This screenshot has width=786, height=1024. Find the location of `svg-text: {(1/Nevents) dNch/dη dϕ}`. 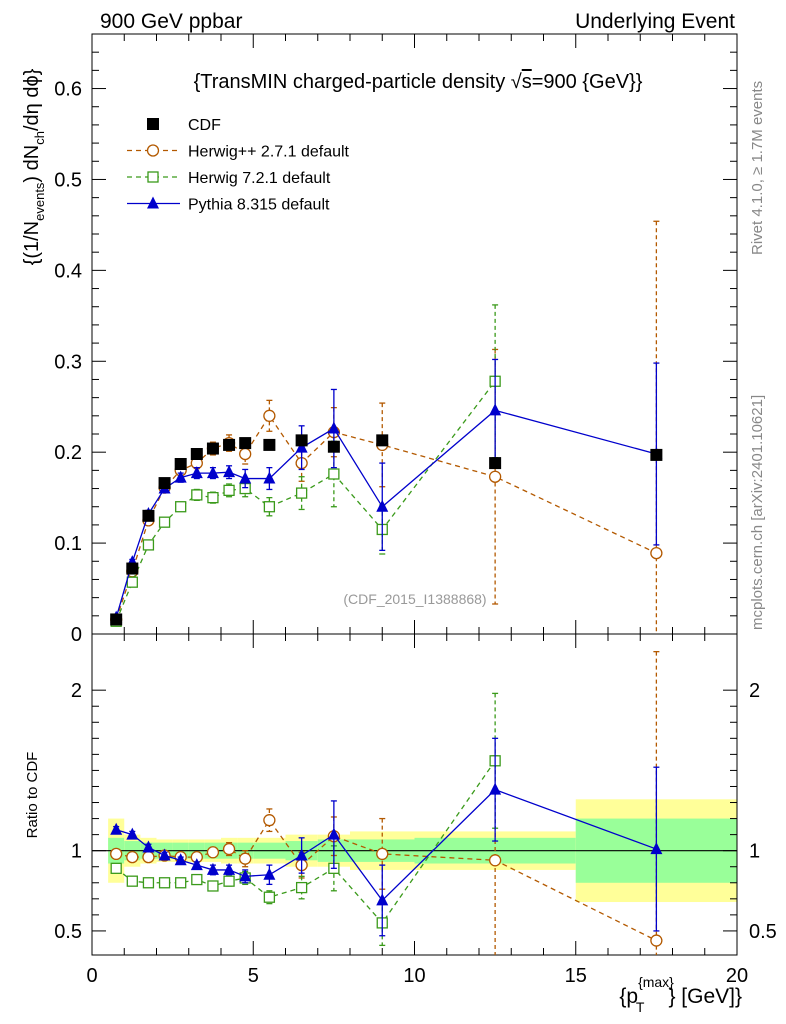

svg-text: {(1/Nevents) dNch/dη dϕ} is located at coordinates (34, 166).